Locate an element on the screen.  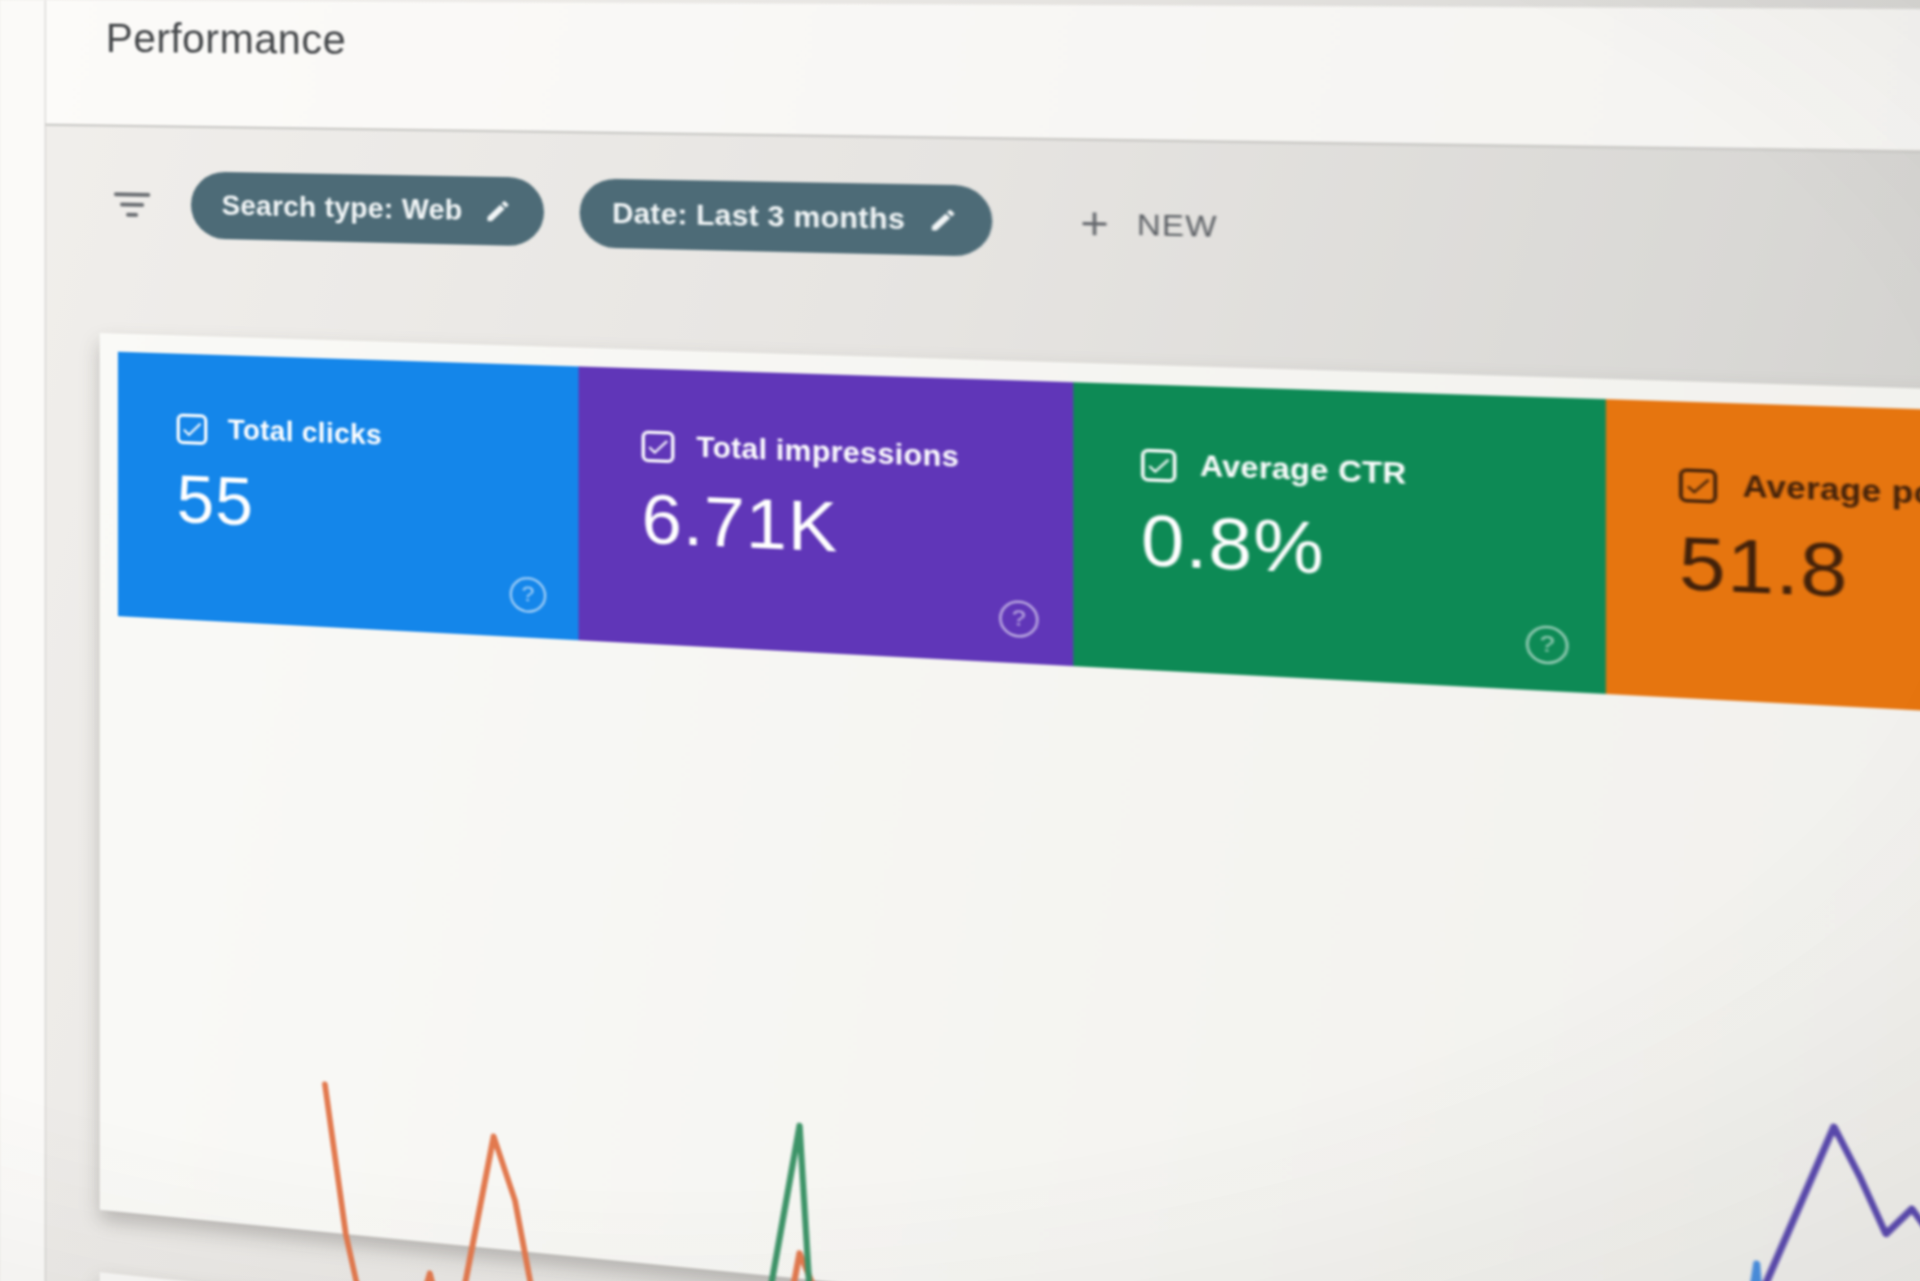
series-average-ctr is located at coordinates (1122, 1170).